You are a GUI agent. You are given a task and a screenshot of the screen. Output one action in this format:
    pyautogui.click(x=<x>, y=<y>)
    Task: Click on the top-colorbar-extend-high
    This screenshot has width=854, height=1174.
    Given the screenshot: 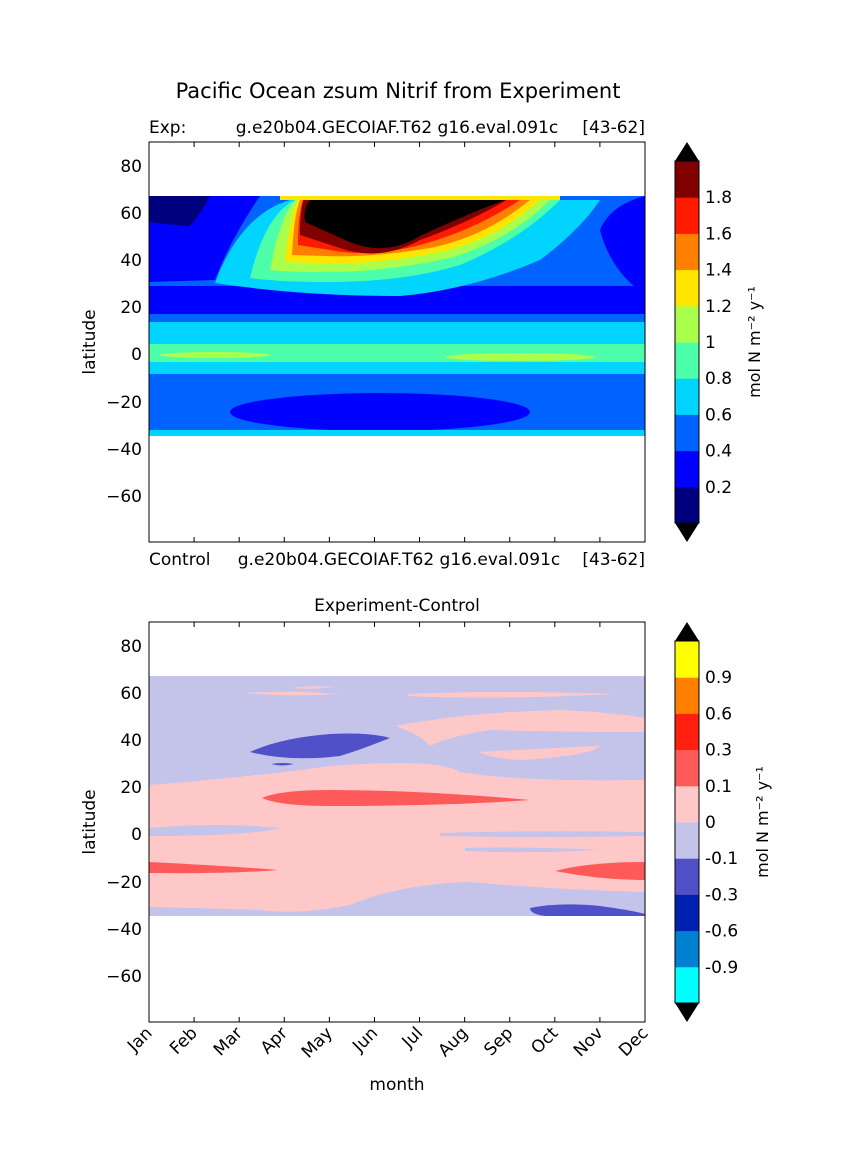 What is the action you would take?
    pyautogui.click(x=687, y=151)
    